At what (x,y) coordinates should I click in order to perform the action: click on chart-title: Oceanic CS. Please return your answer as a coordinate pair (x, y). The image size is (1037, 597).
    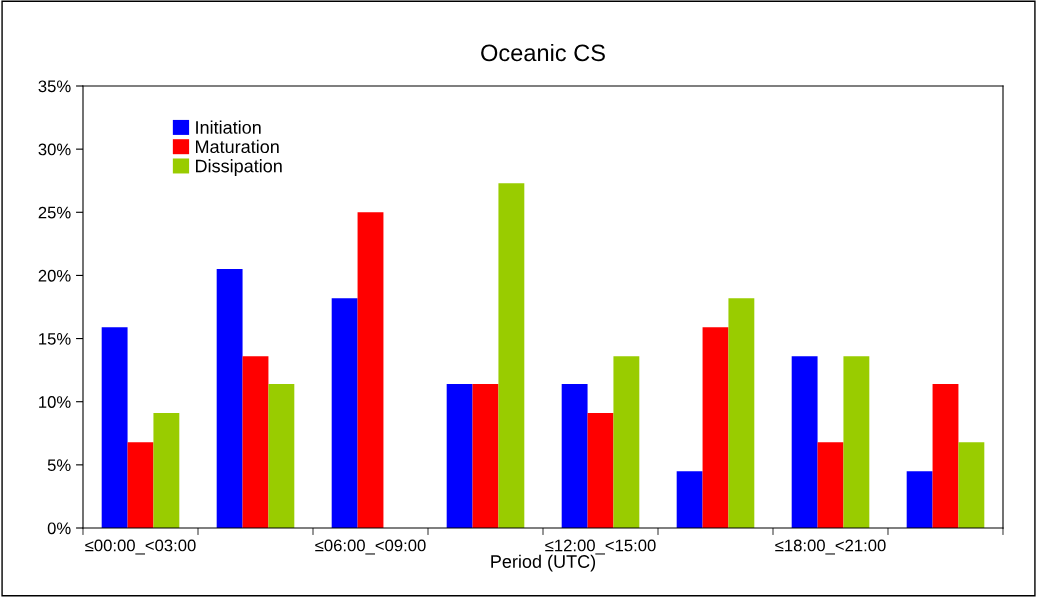
    Looking at the image, I should click on (543, 52).